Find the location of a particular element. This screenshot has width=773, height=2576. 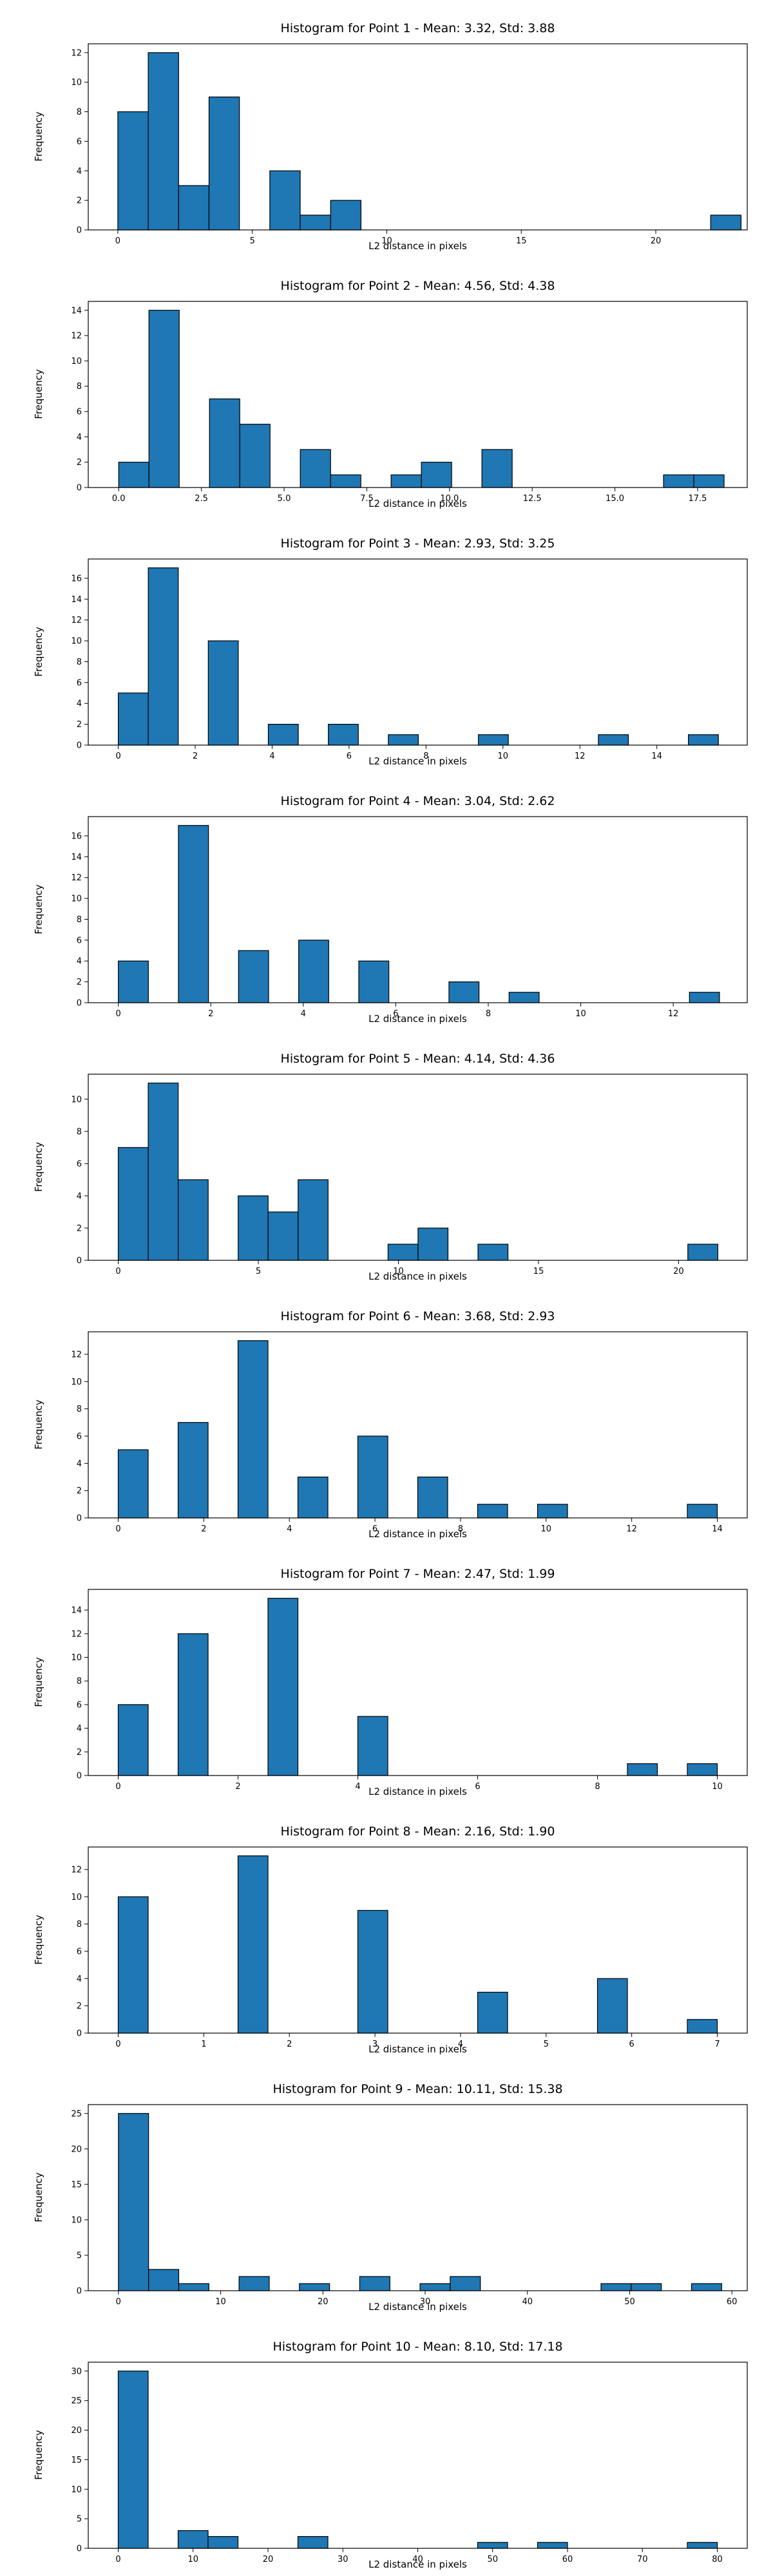

plot-area: 0 5 10 15 20 0 2 4 6 8 10 12 is located at coordinates (409, 144).